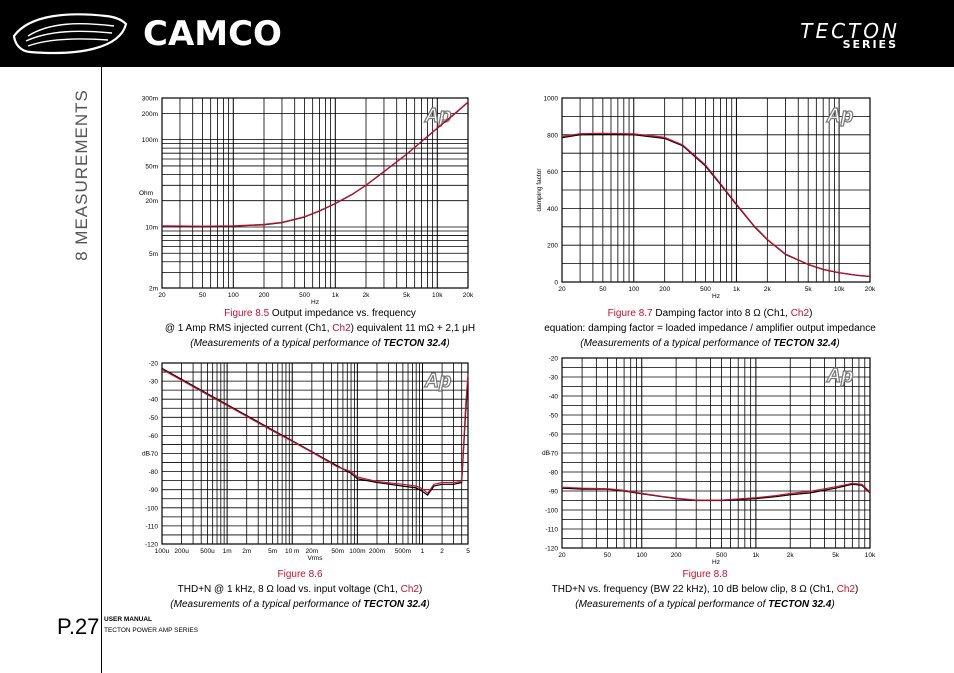  I want to click on y-tick-label: 20m, so click(151, 201).